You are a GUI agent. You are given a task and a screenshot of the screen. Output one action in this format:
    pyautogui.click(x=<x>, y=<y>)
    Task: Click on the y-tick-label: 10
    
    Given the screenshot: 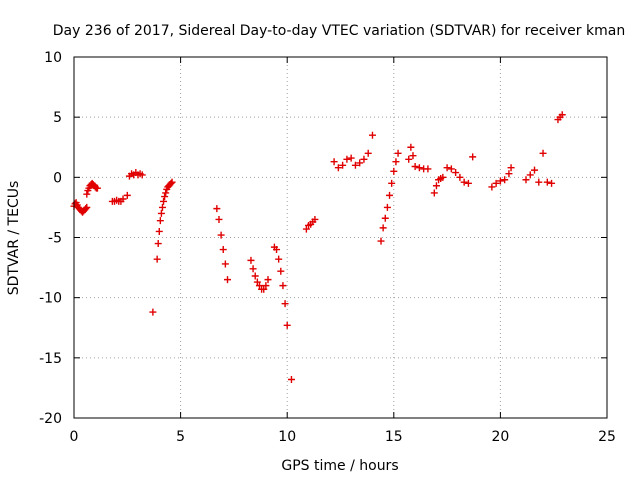 What is the action you would take?
    pyautogui.click(x=53, y=58)
    